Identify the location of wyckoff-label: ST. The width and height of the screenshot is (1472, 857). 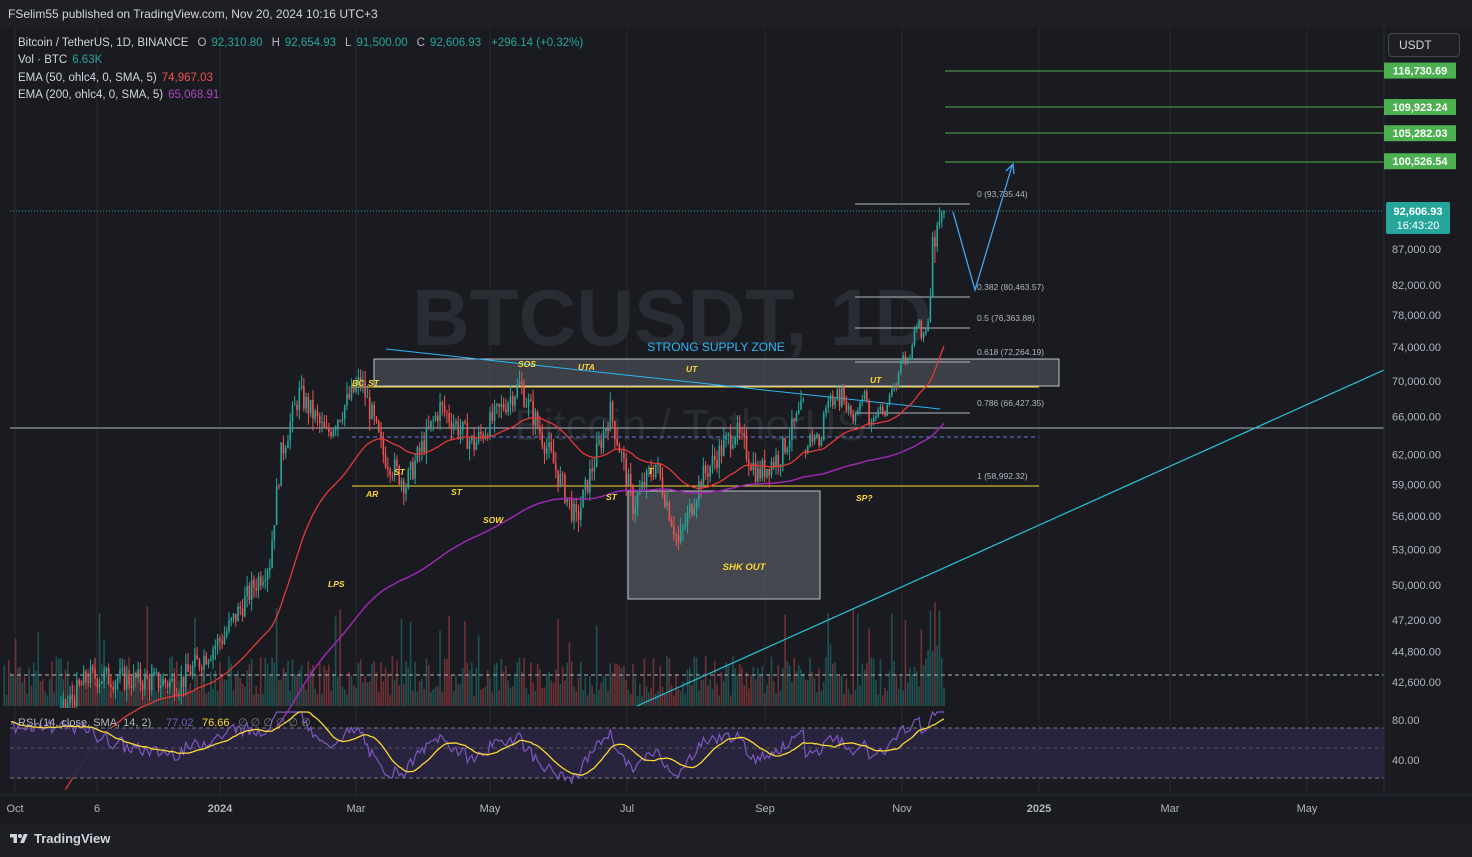
(457, 492).